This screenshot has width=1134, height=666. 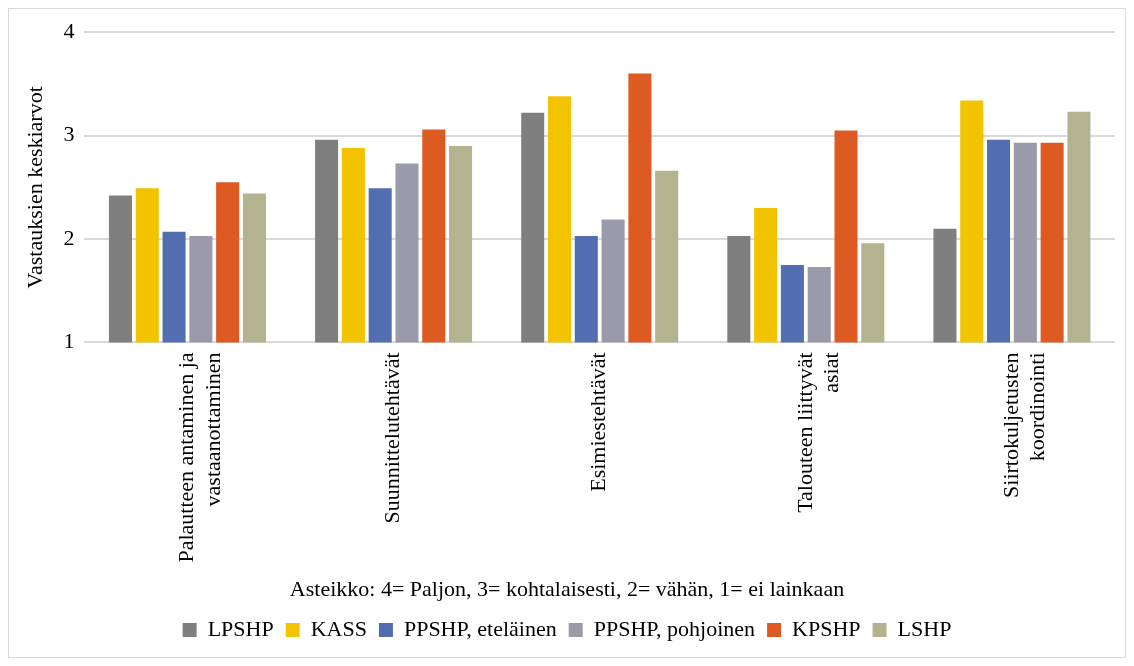 What do you see at coordinates (817, 432) in the screenshot?
I see `x-tick-label: Talouteen liittyvät asiat` at bounding box center [817, 432].